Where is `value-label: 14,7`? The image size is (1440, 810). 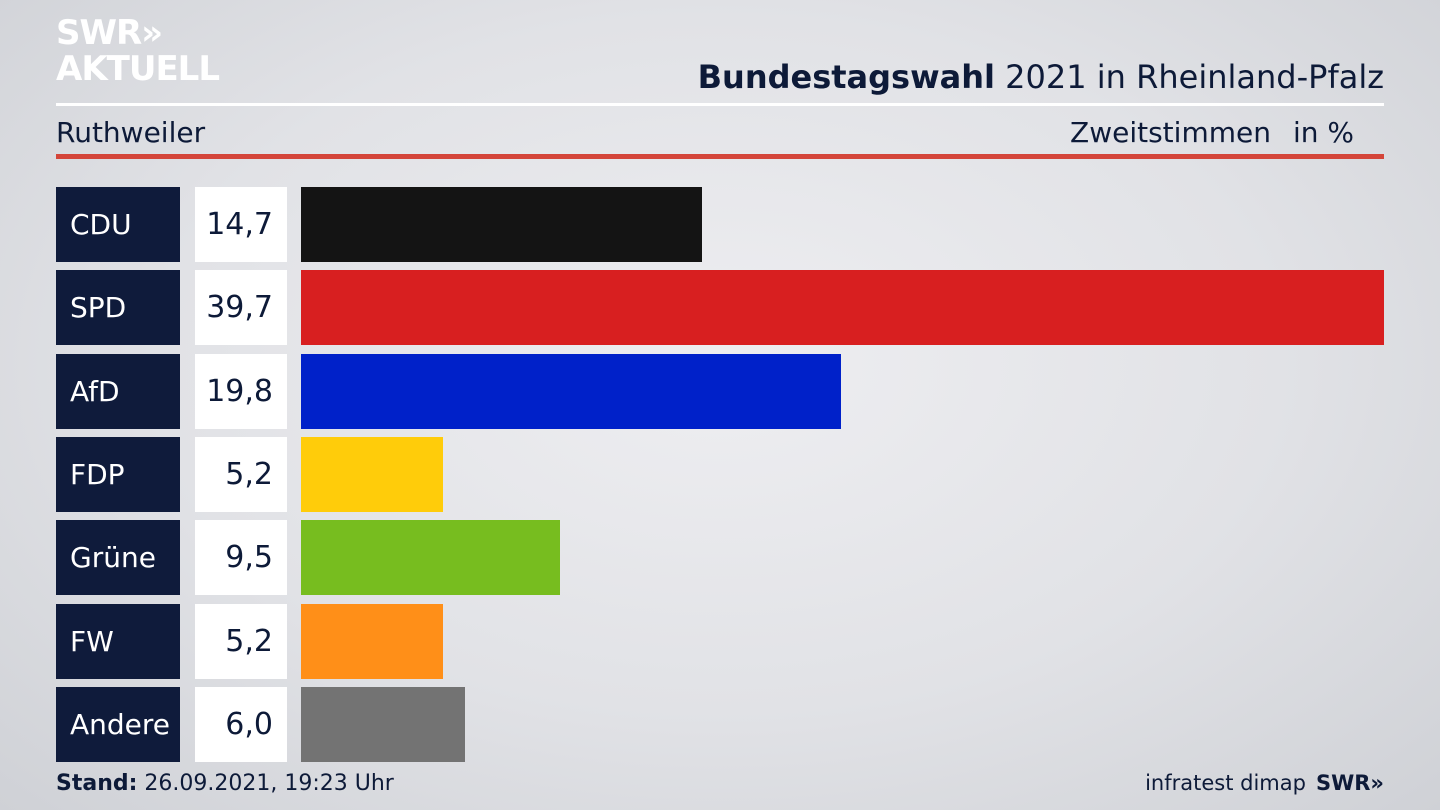
value-label: 14,7 is located at coordinates (241, 224).